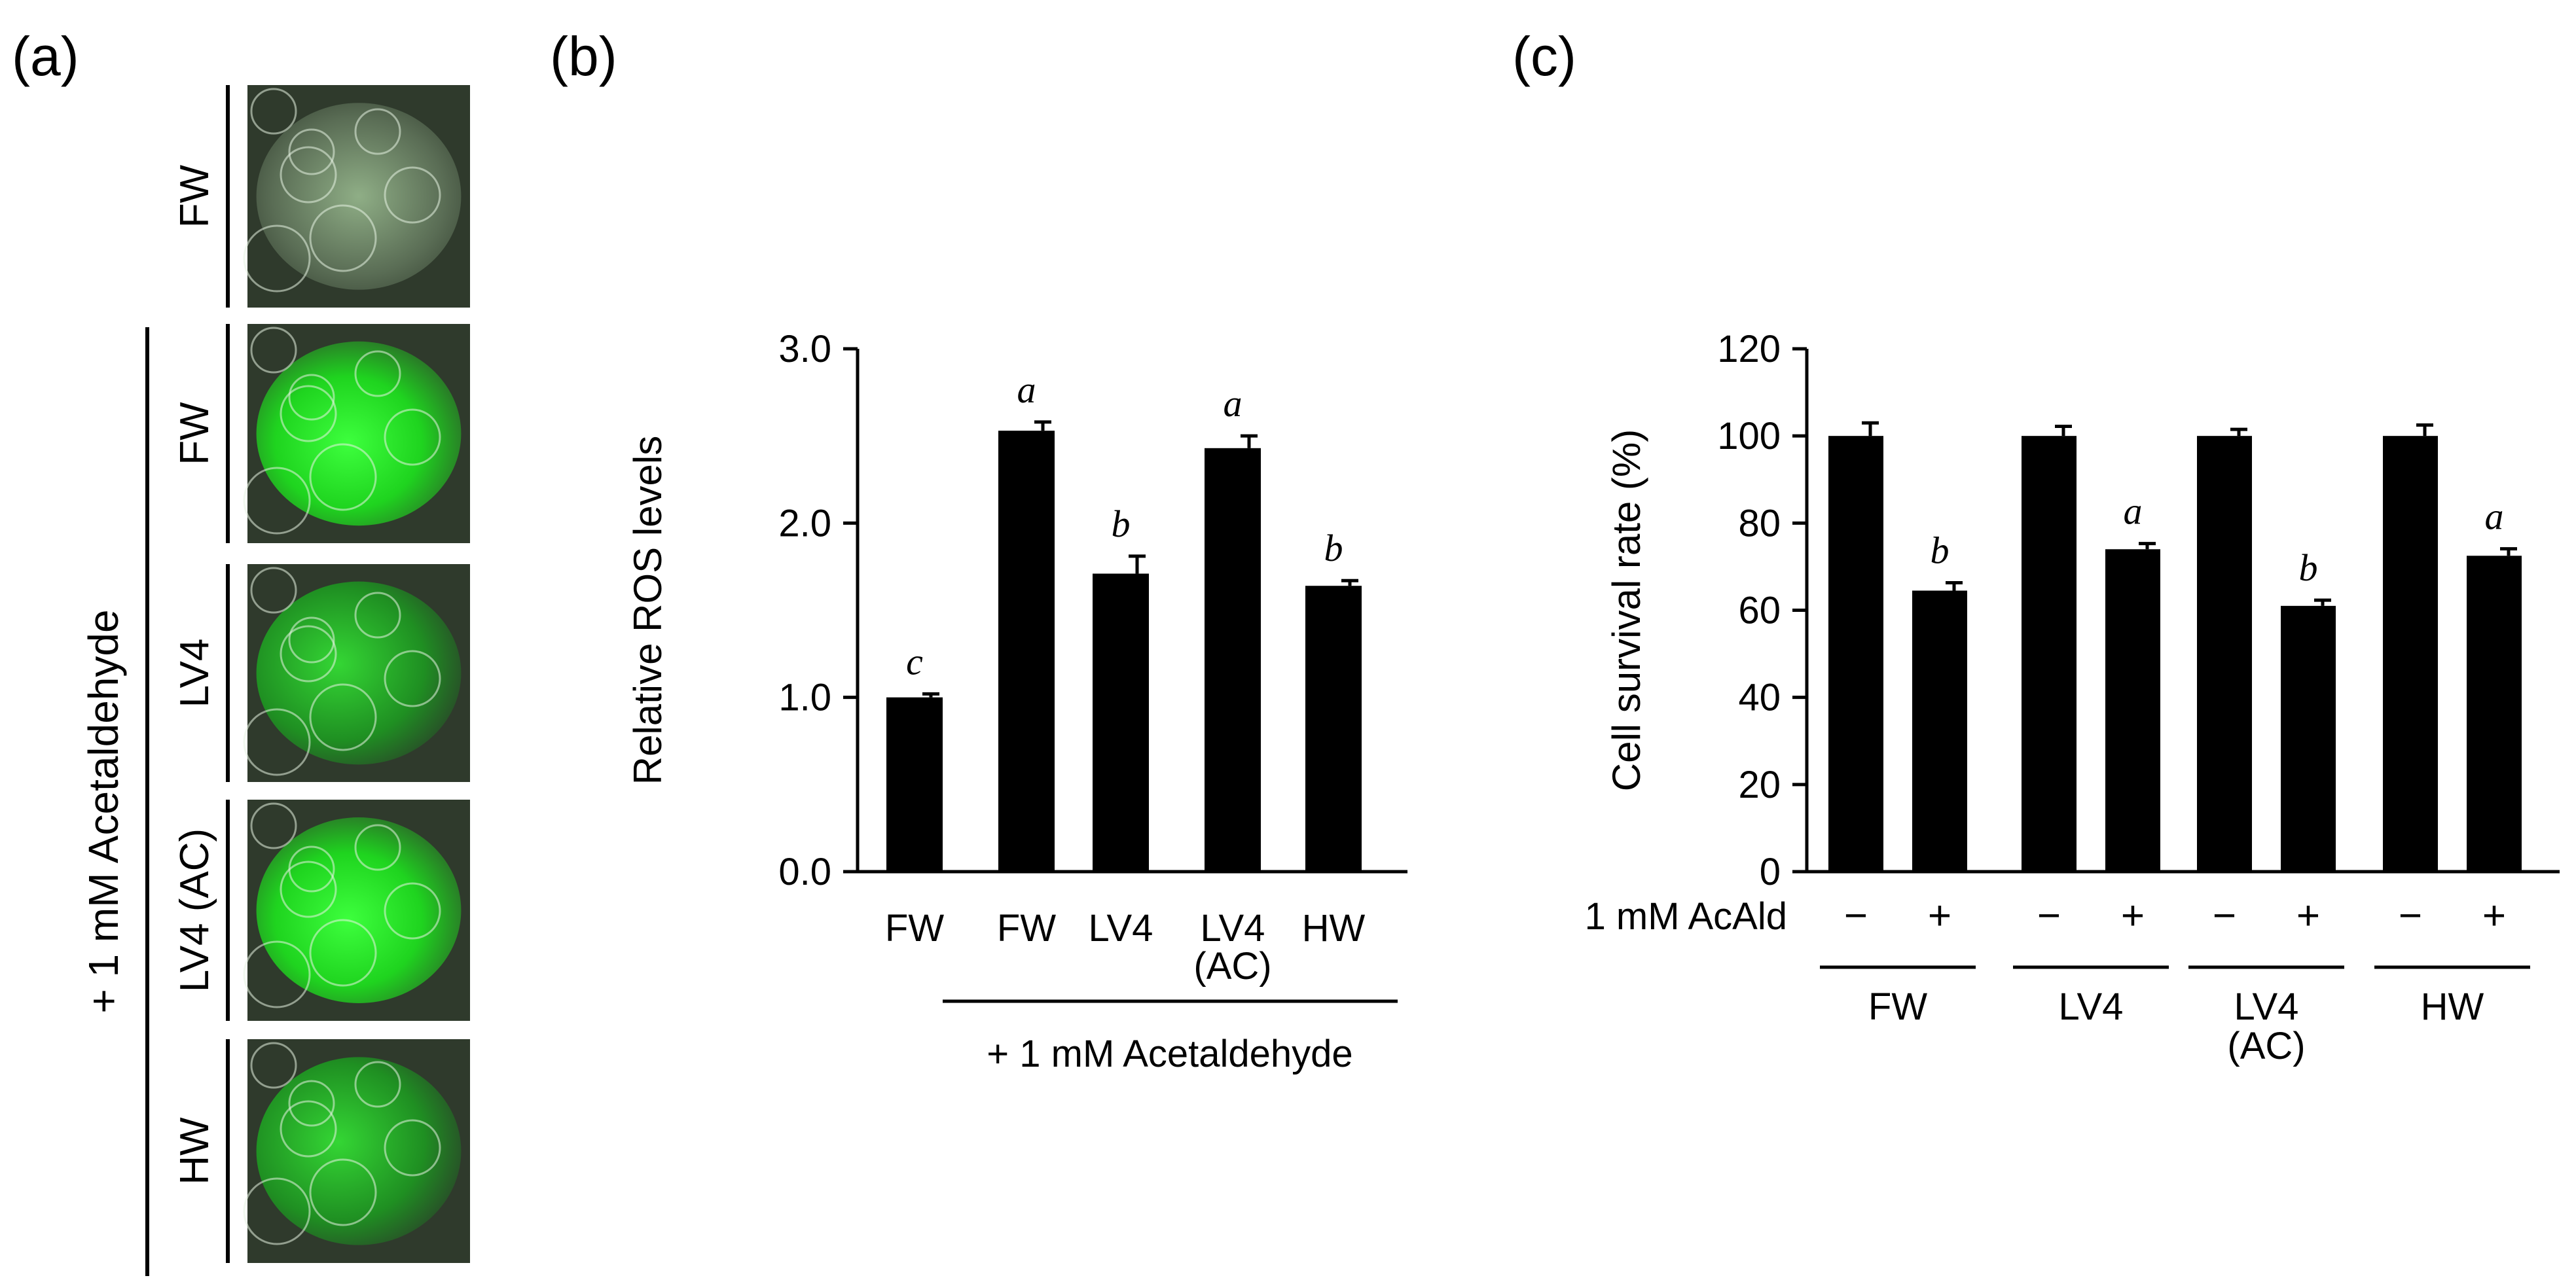 Image resolution: width=2576 pixels, height=1280 pixels. What do you see at coordinates (1897, 1007) in the screenshot?
I see `group-label: FW` at bounding box center [1897, 1007].